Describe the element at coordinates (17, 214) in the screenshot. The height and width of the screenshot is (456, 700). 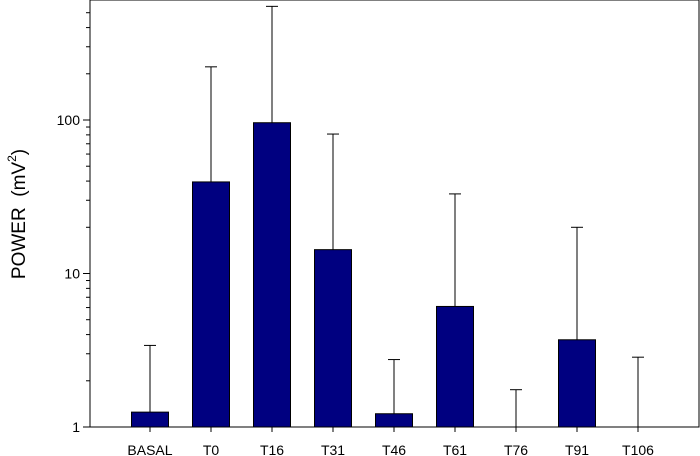
I see `y-axis-title: POWER (mV2)` at that location.